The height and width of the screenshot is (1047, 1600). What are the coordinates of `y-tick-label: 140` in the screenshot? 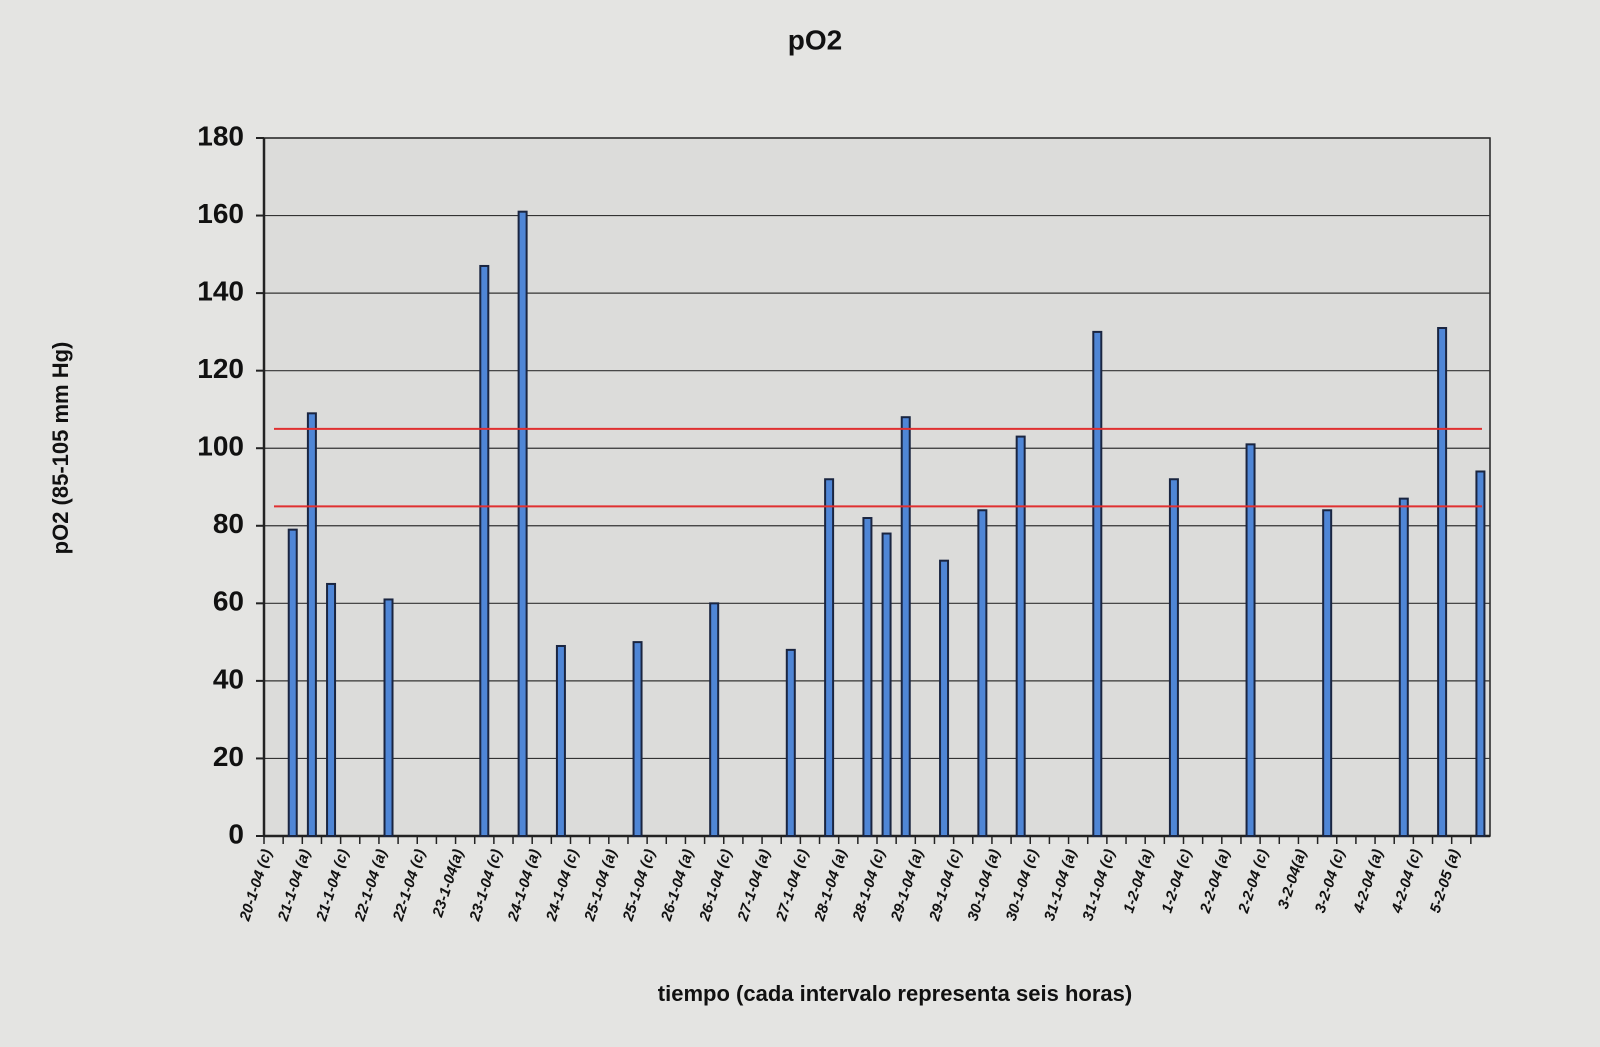 It's located at (220, 291).